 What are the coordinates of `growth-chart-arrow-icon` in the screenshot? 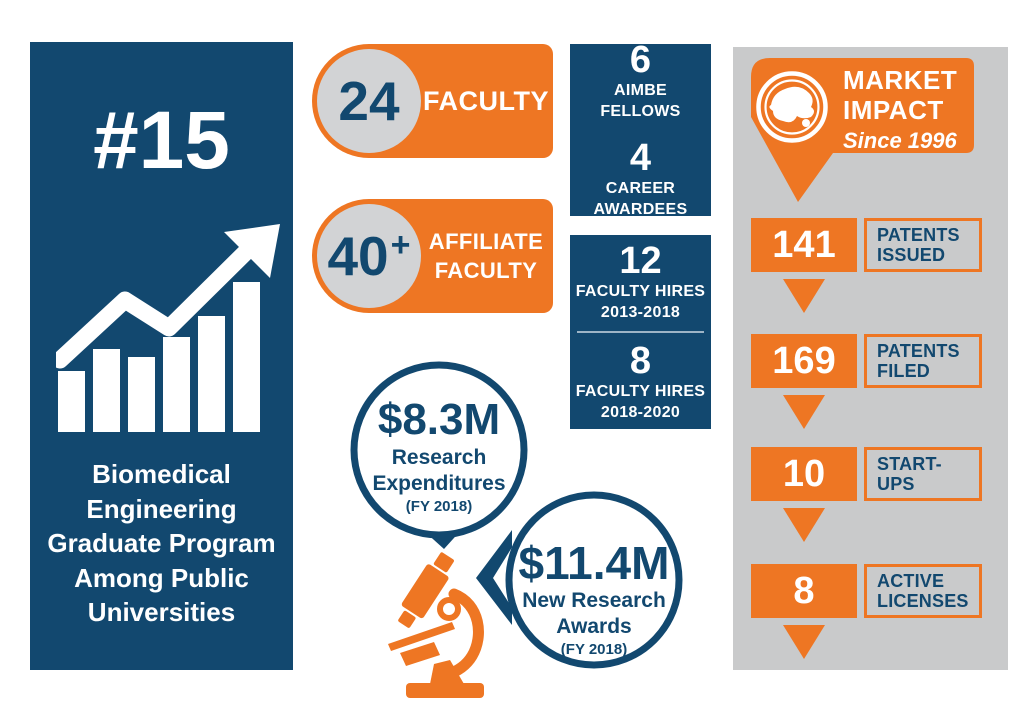 It's located at (168, 328).